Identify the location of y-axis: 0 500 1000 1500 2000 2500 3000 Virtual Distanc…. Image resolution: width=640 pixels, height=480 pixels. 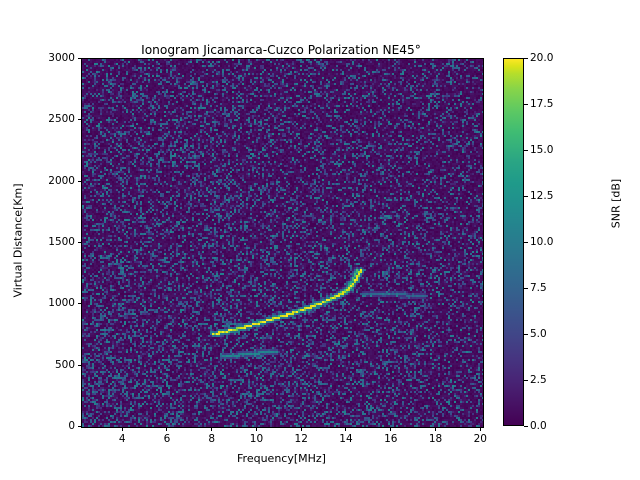
(40, 242).